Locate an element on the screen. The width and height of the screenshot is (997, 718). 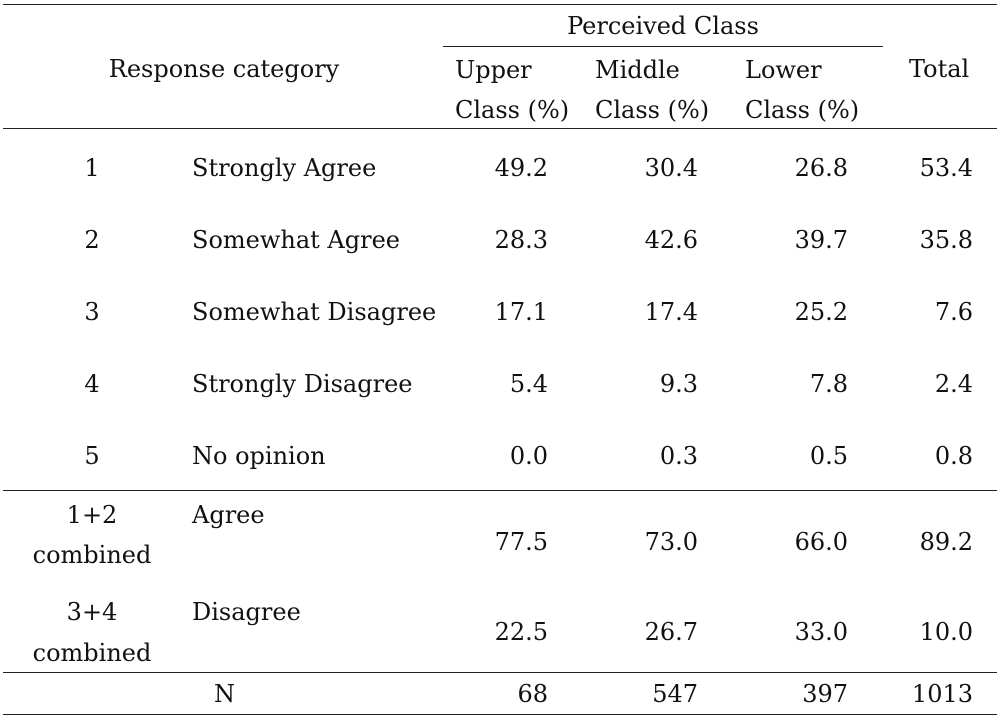
row-upper-value: 5.4 is located at coordinates (528, 384).